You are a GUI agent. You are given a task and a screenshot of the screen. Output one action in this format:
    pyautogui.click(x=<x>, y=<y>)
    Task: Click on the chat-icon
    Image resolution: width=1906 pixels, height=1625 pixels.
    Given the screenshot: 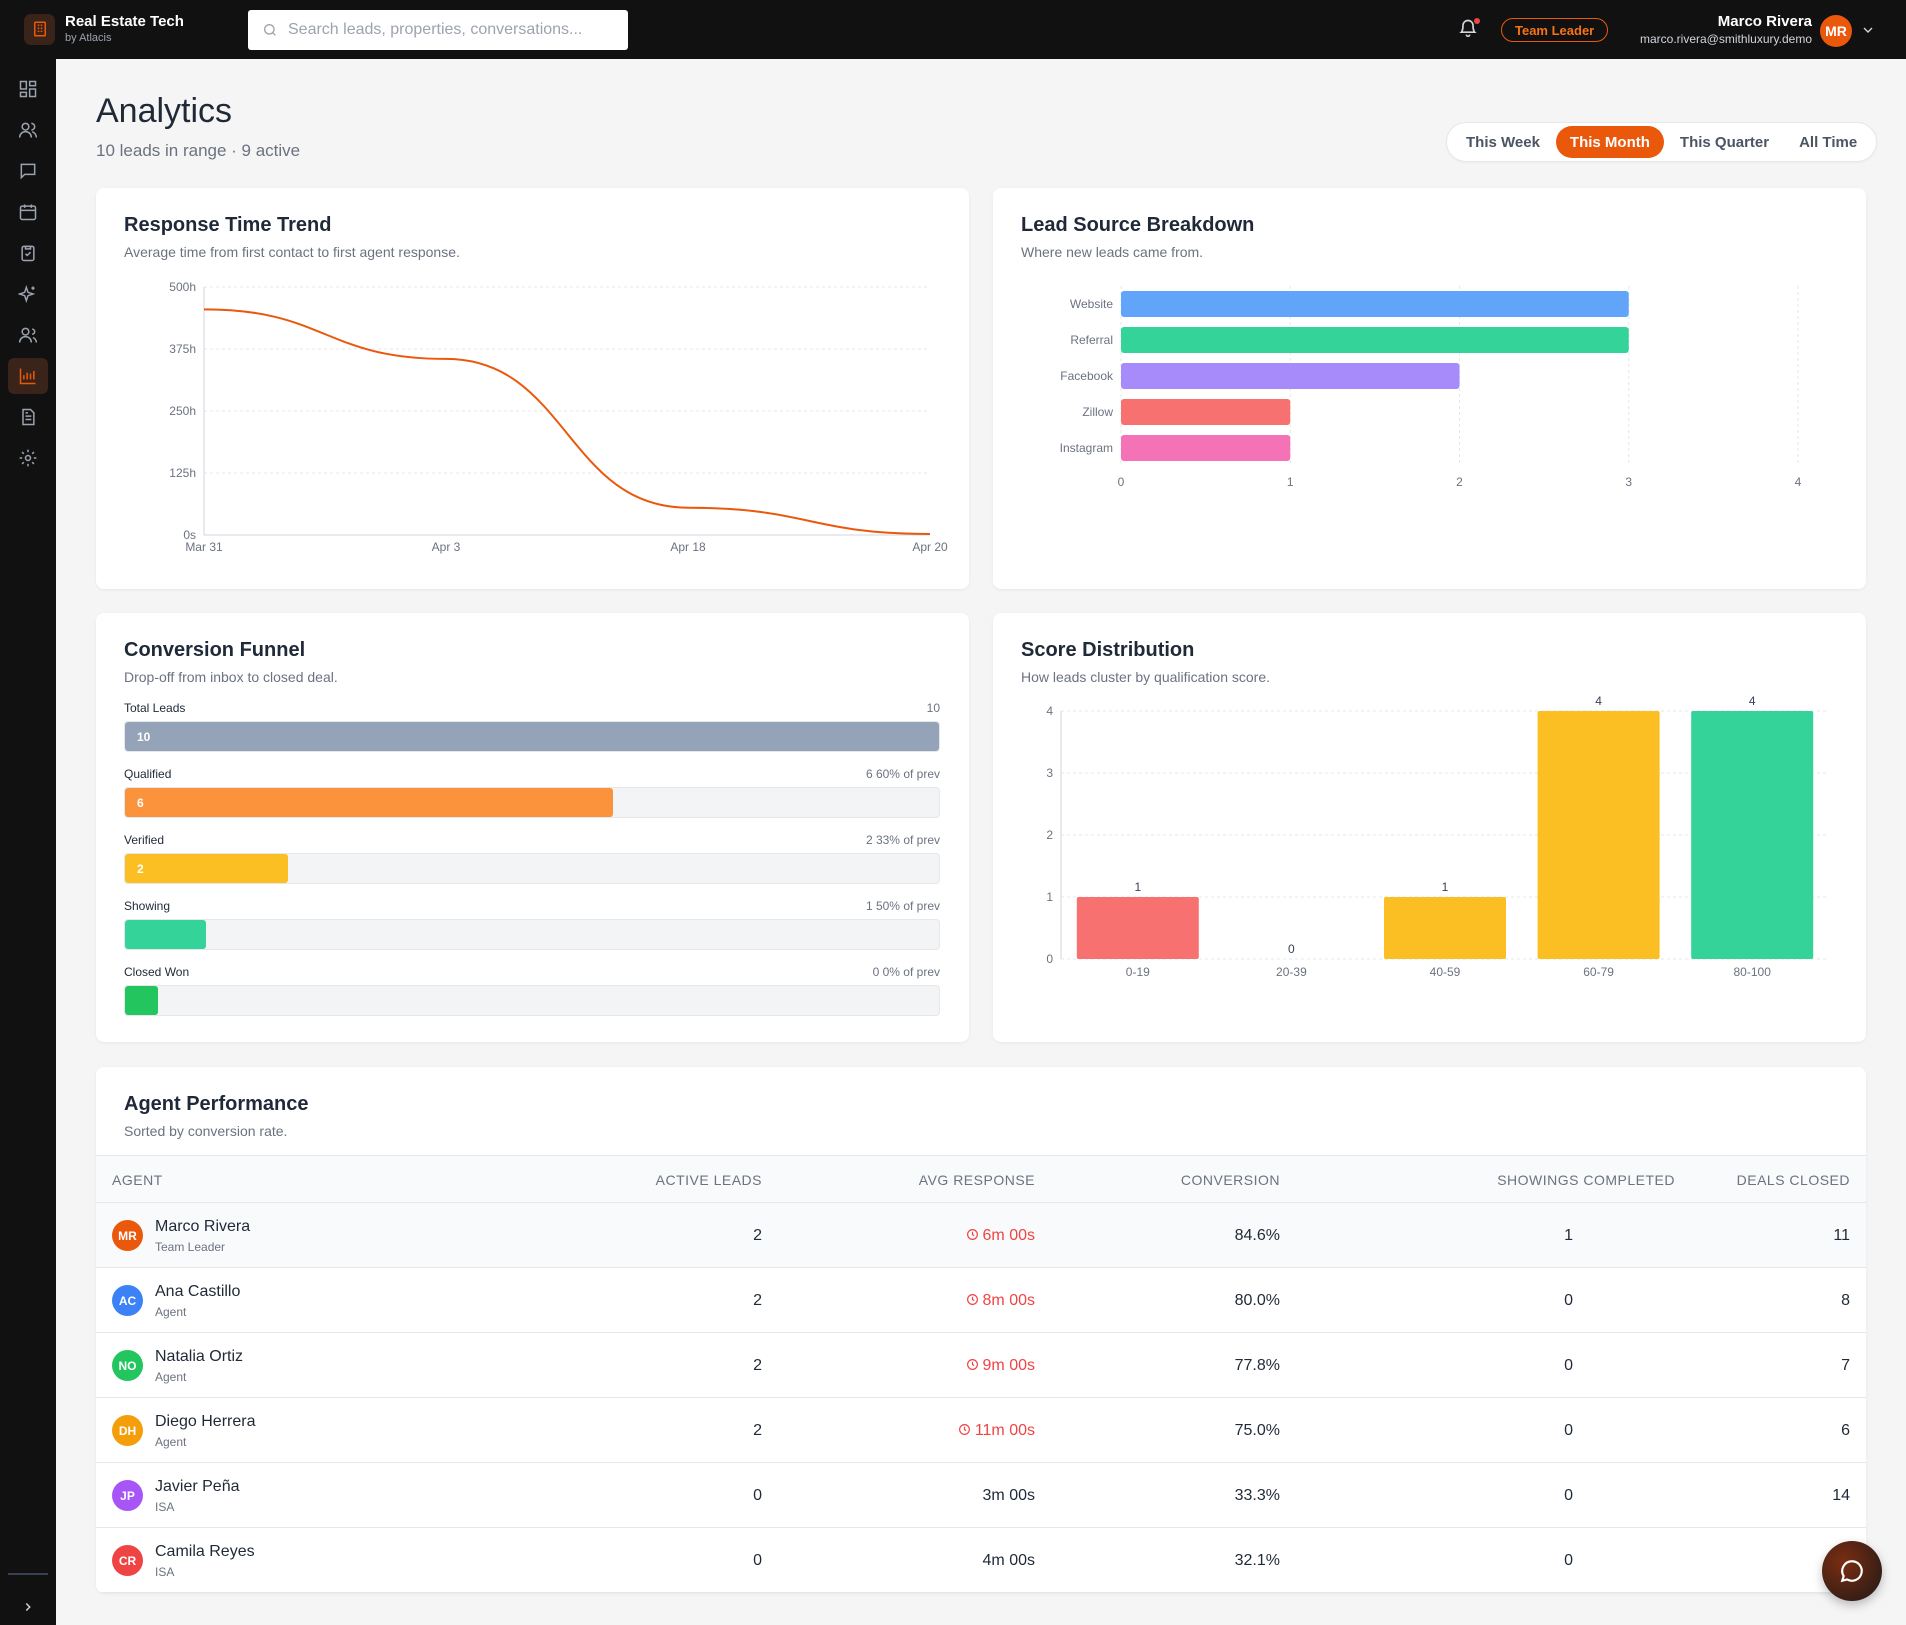 What is the action you would take?
    pyautogui.click(x=28, y=171)
    